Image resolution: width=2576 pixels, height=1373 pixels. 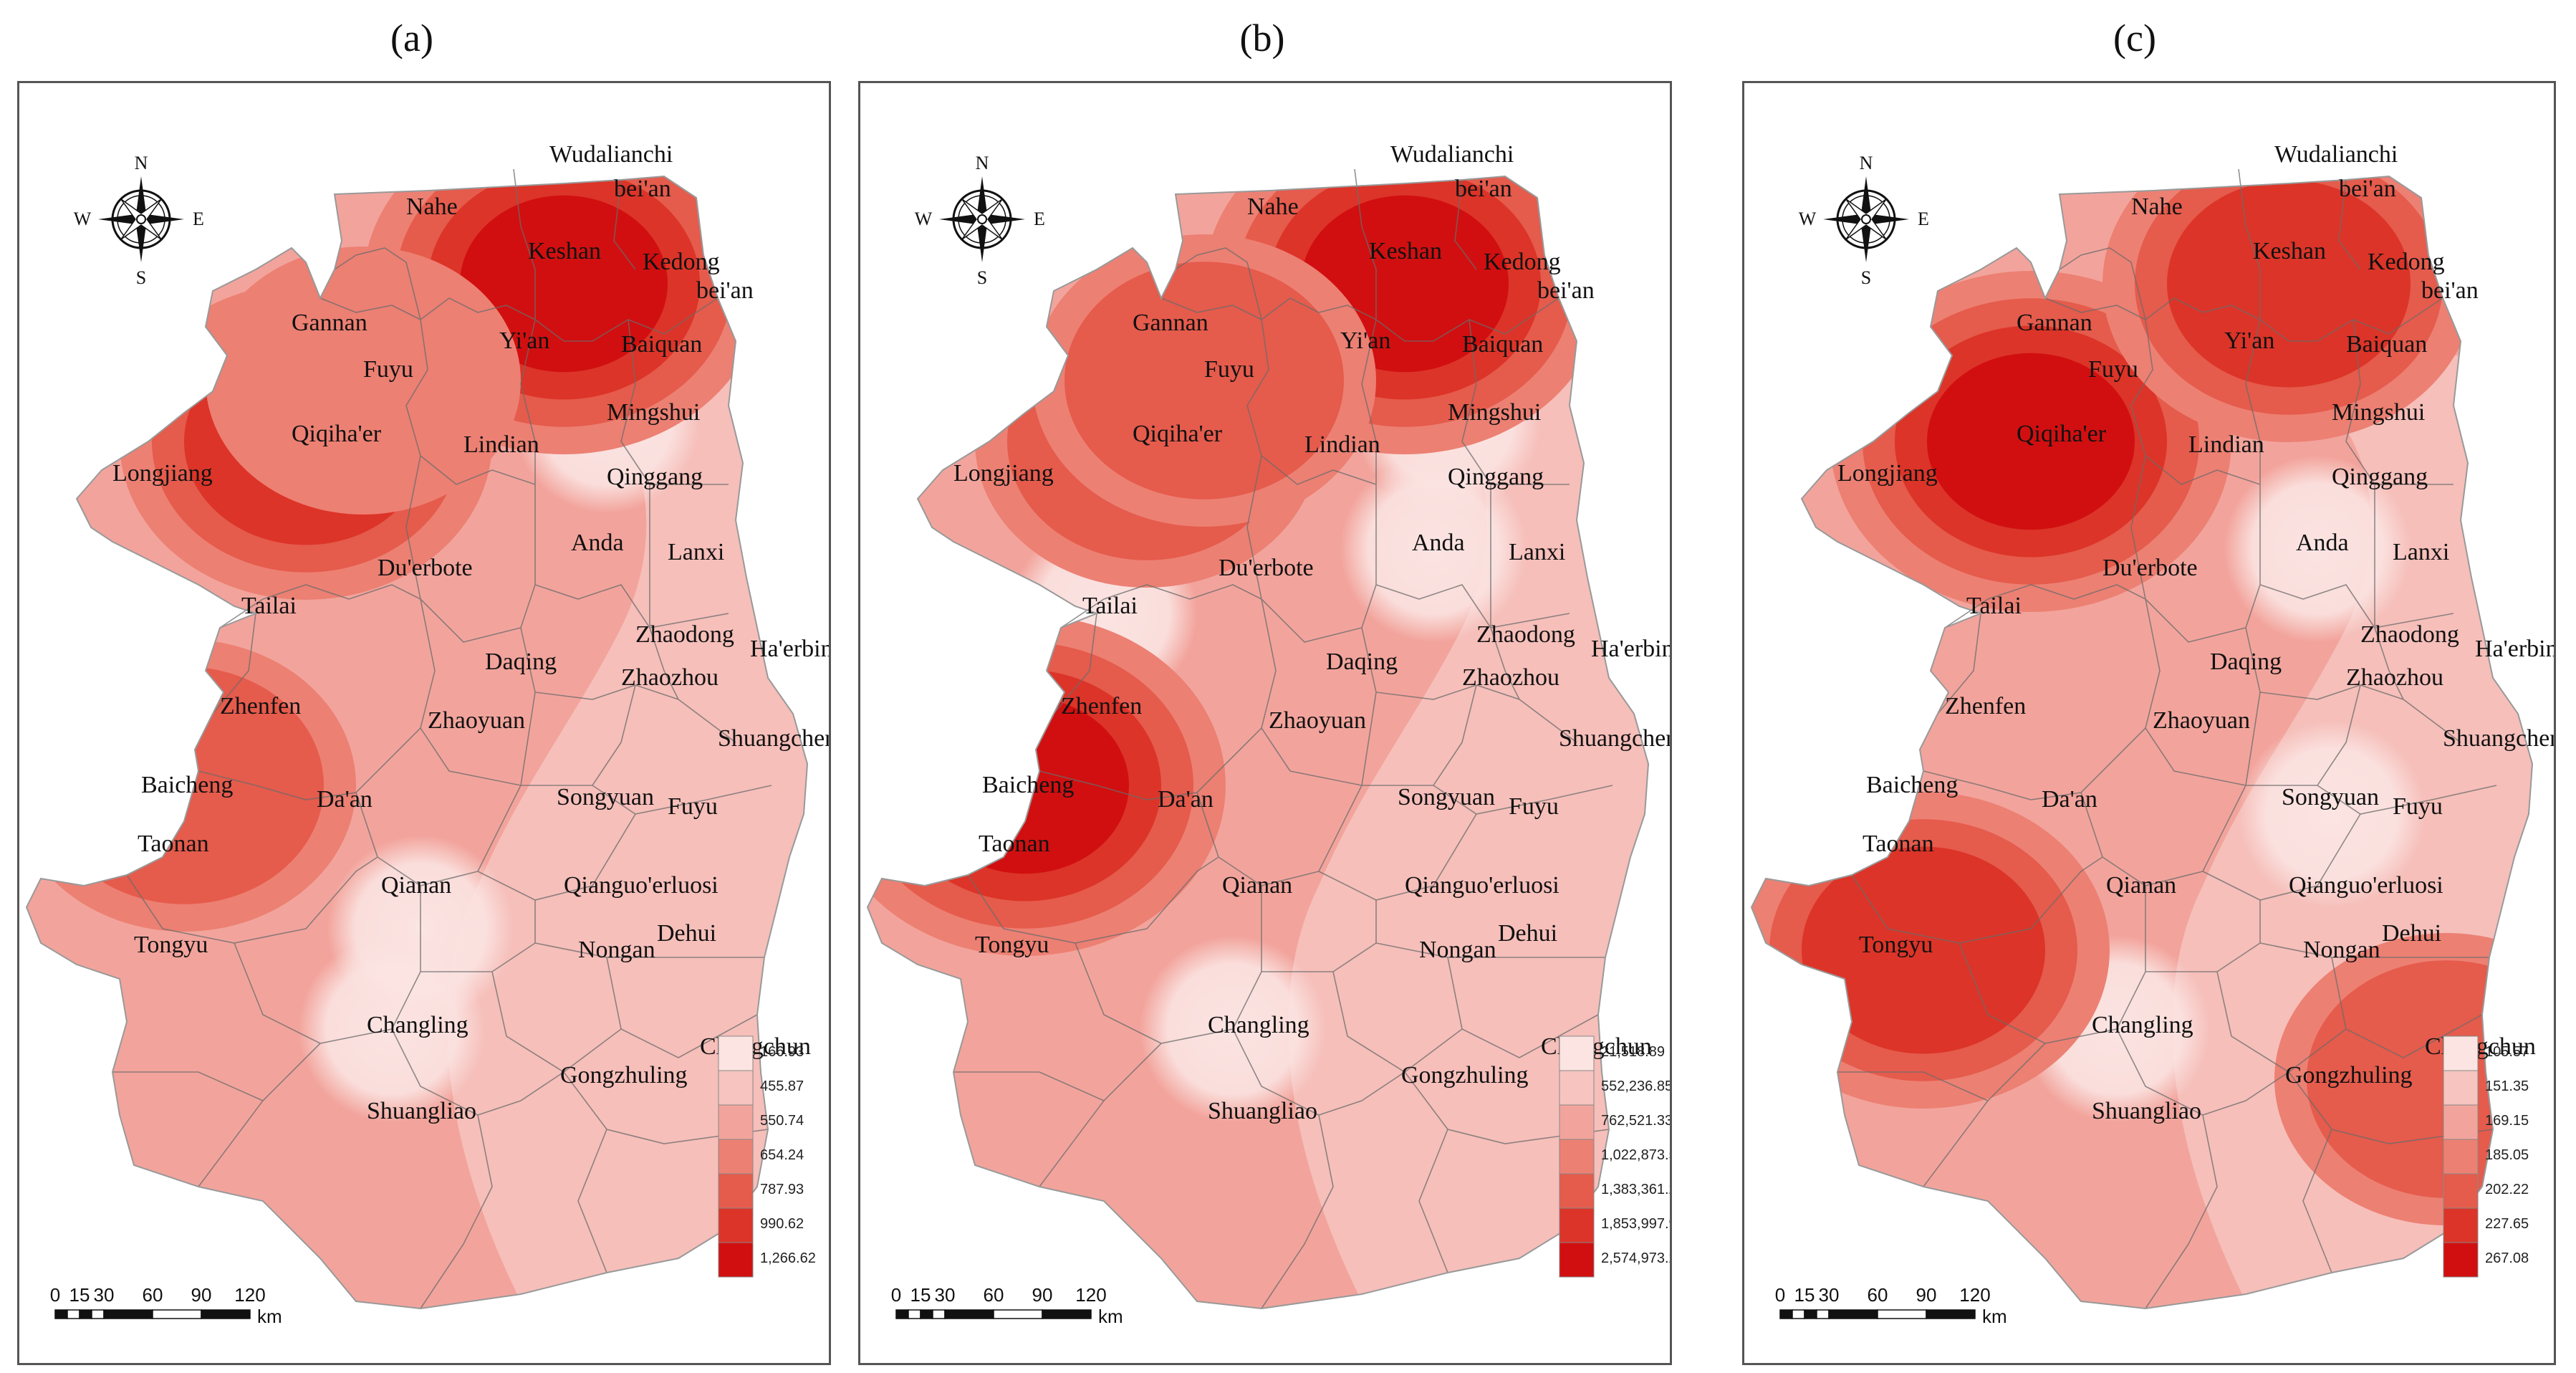 I want to click on place-label: Dehui, so click(x=1528, y=933).